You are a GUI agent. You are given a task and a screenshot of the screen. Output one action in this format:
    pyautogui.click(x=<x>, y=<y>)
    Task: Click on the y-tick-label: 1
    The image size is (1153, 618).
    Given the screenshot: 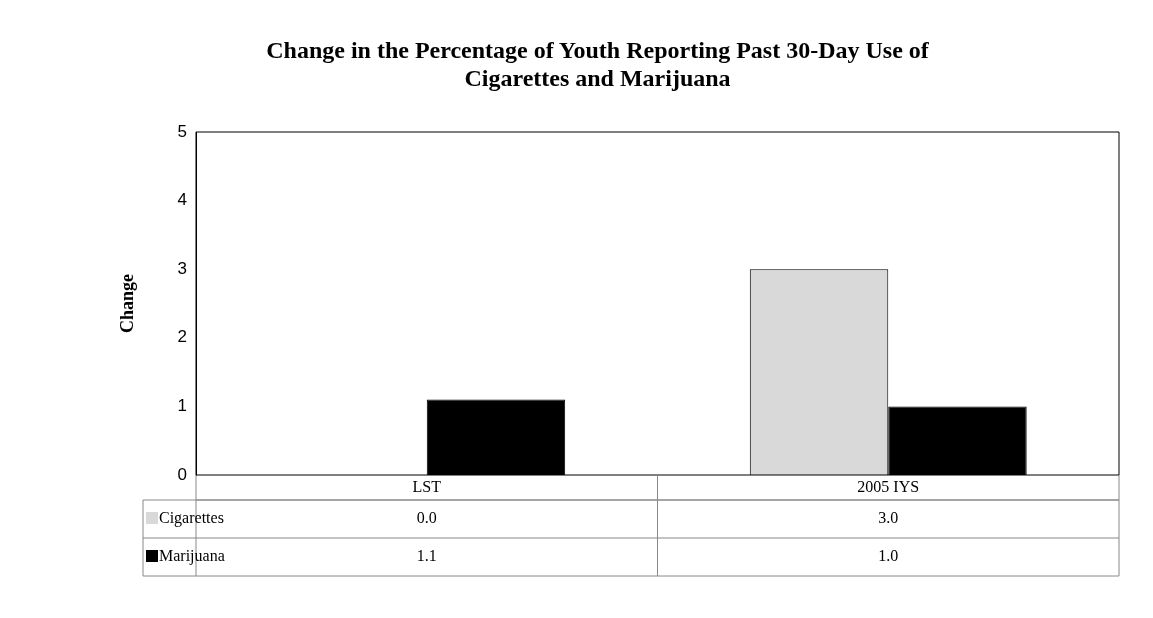 What is the action you would take?
    pyautogui.click(x=182, y=406)
    